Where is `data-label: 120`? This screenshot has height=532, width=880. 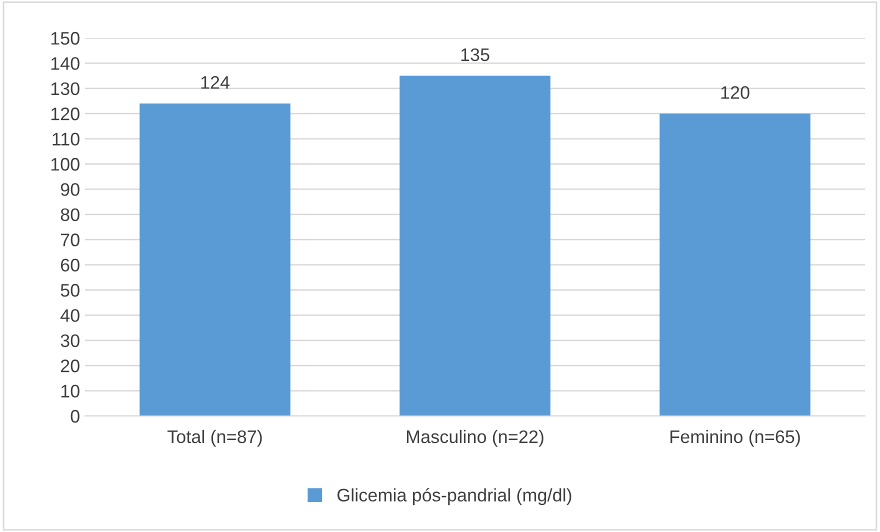 data-label: 120 is located at coordinates (735, 92).